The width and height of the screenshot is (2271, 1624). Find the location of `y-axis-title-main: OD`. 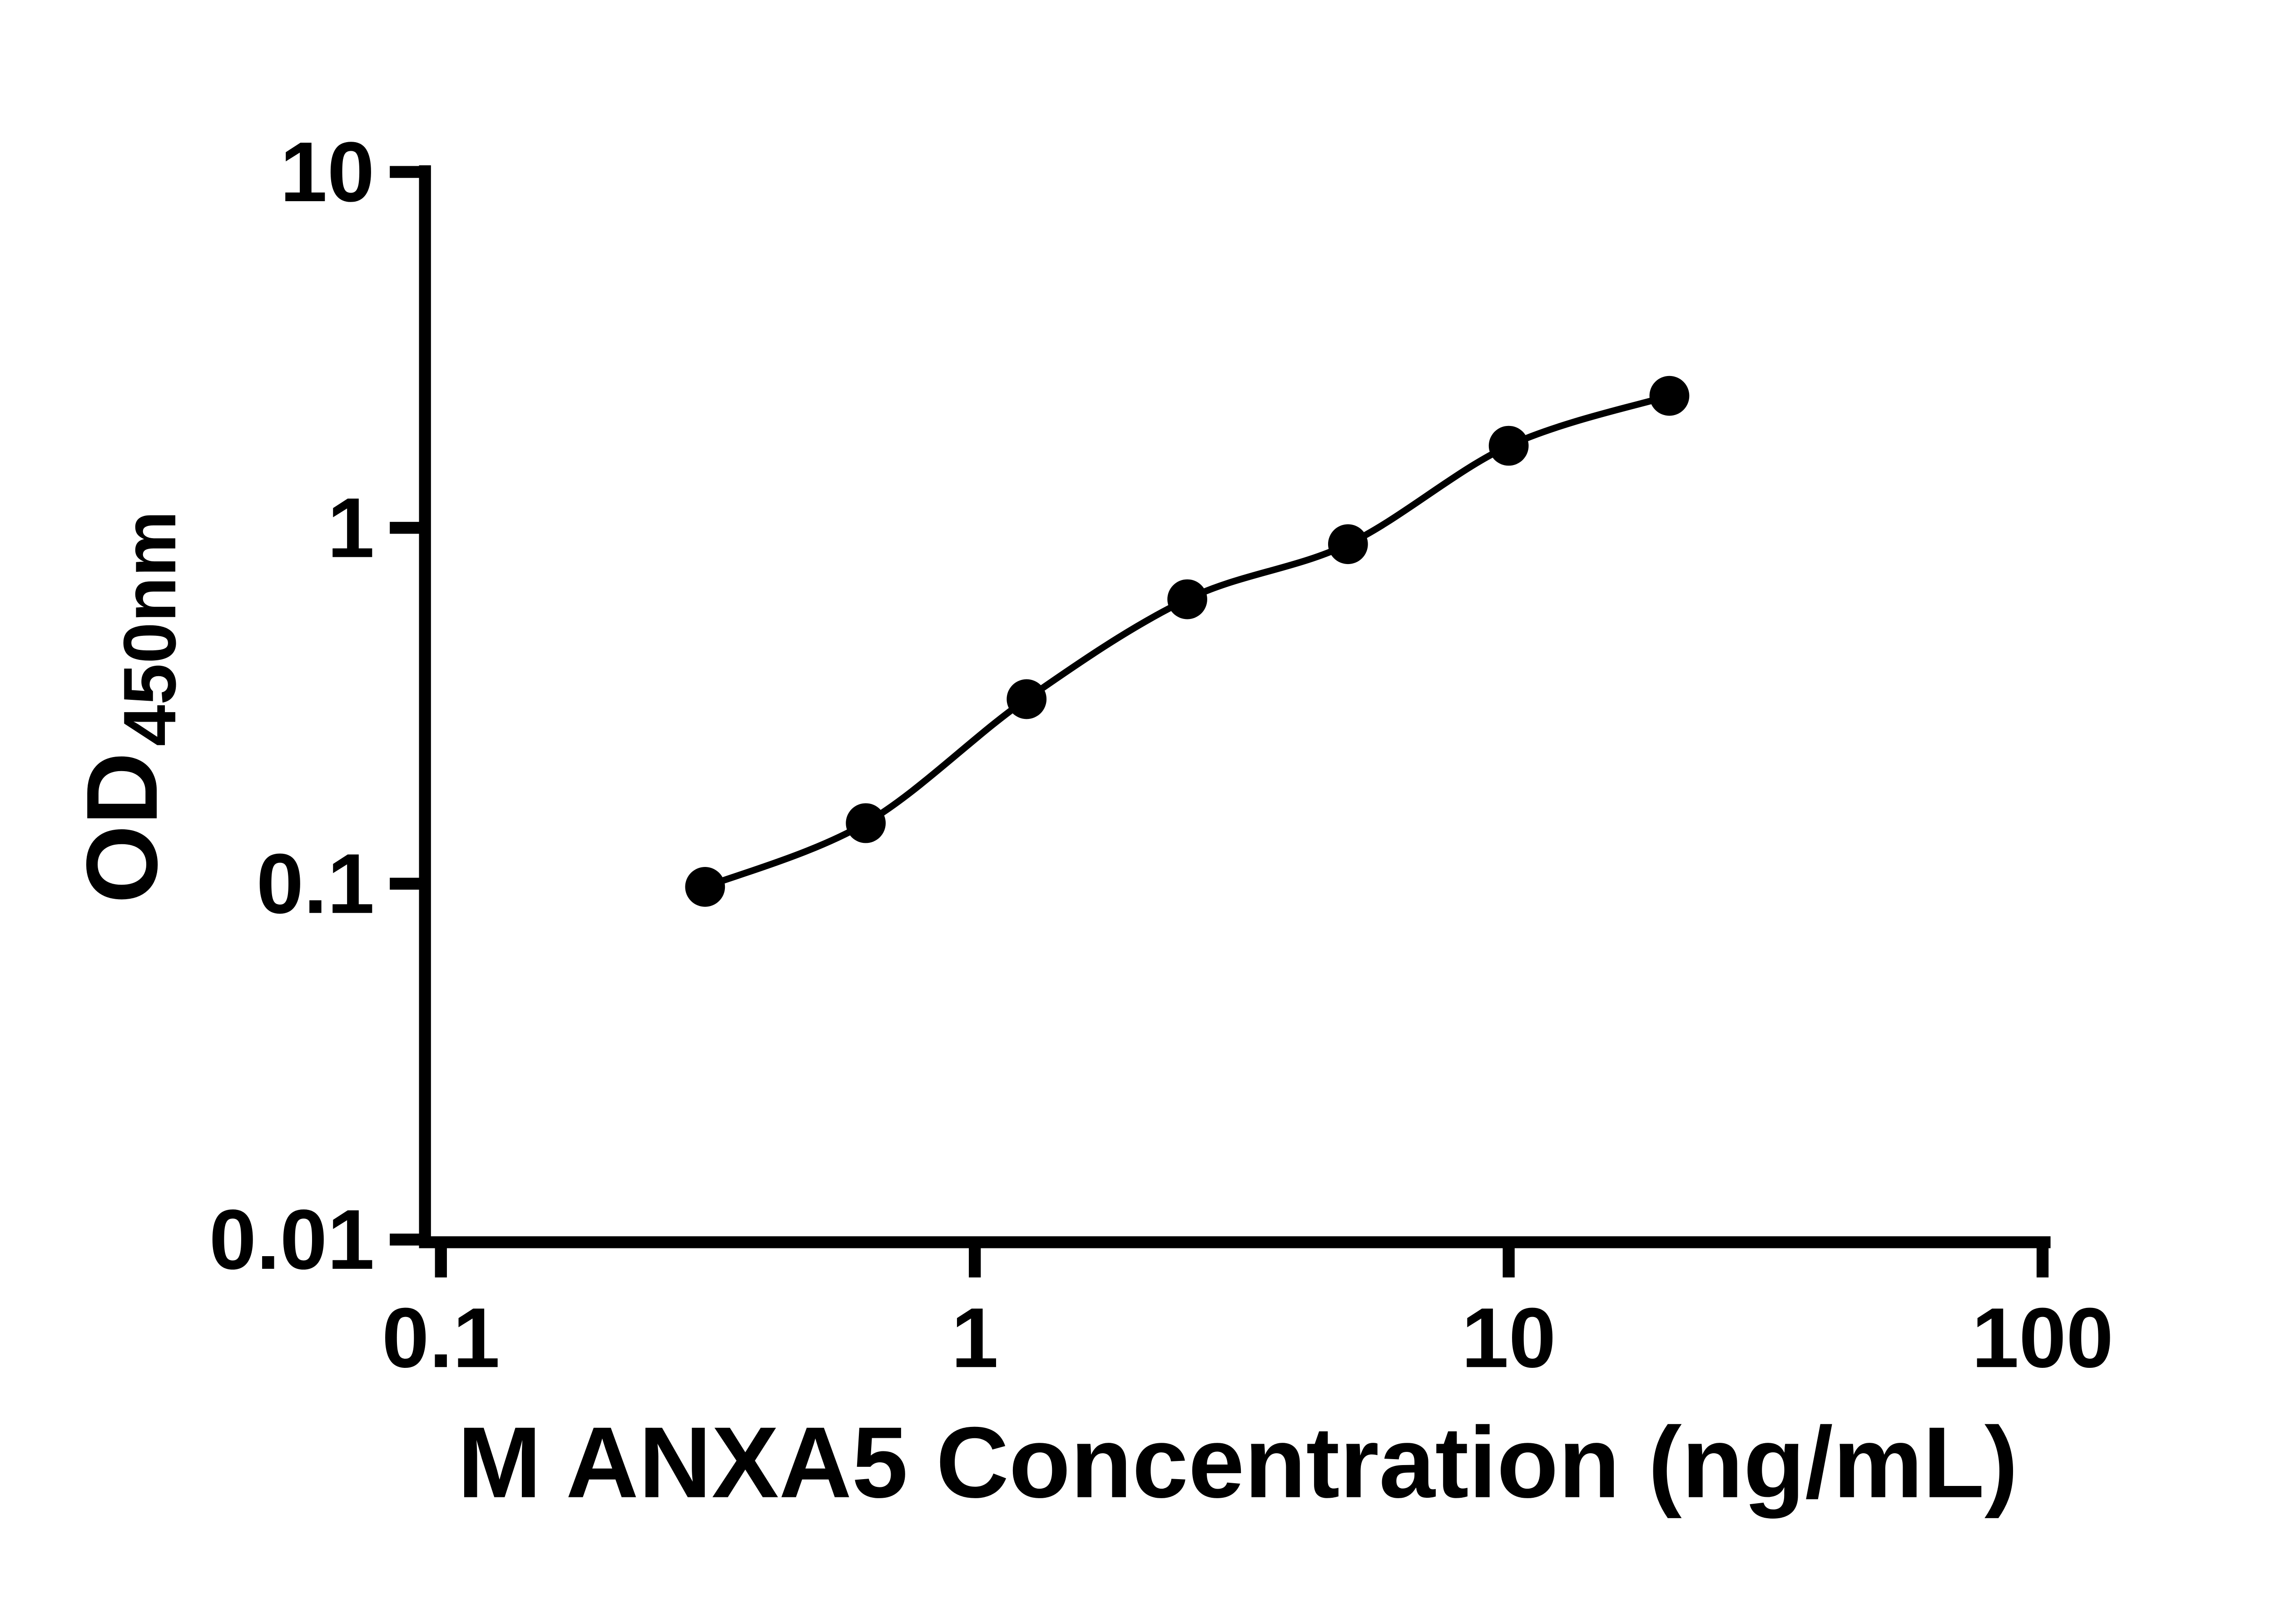

y-axis-title-main: OD is located at coordinates (122, 827).